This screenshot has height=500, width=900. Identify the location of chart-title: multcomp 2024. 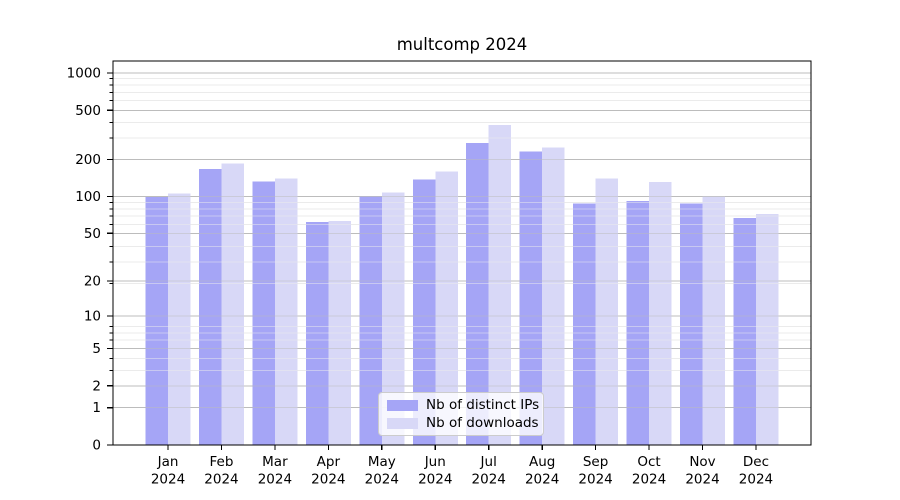
(462, 44).